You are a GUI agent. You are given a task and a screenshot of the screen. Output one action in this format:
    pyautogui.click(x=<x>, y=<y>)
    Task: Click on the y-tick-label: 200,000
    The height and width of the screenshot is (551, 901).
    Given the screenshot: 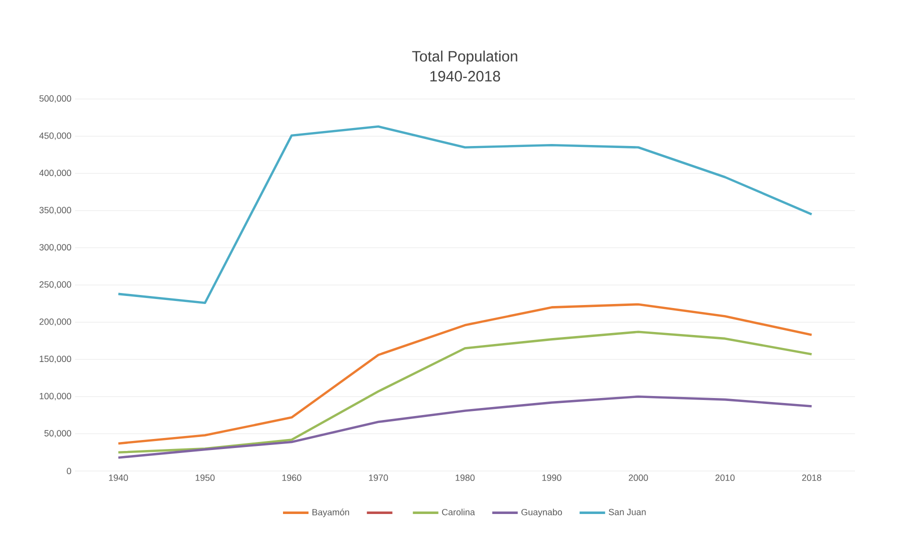 What is the action you would take?
    pyautogui.click(x=56, y=322)
    